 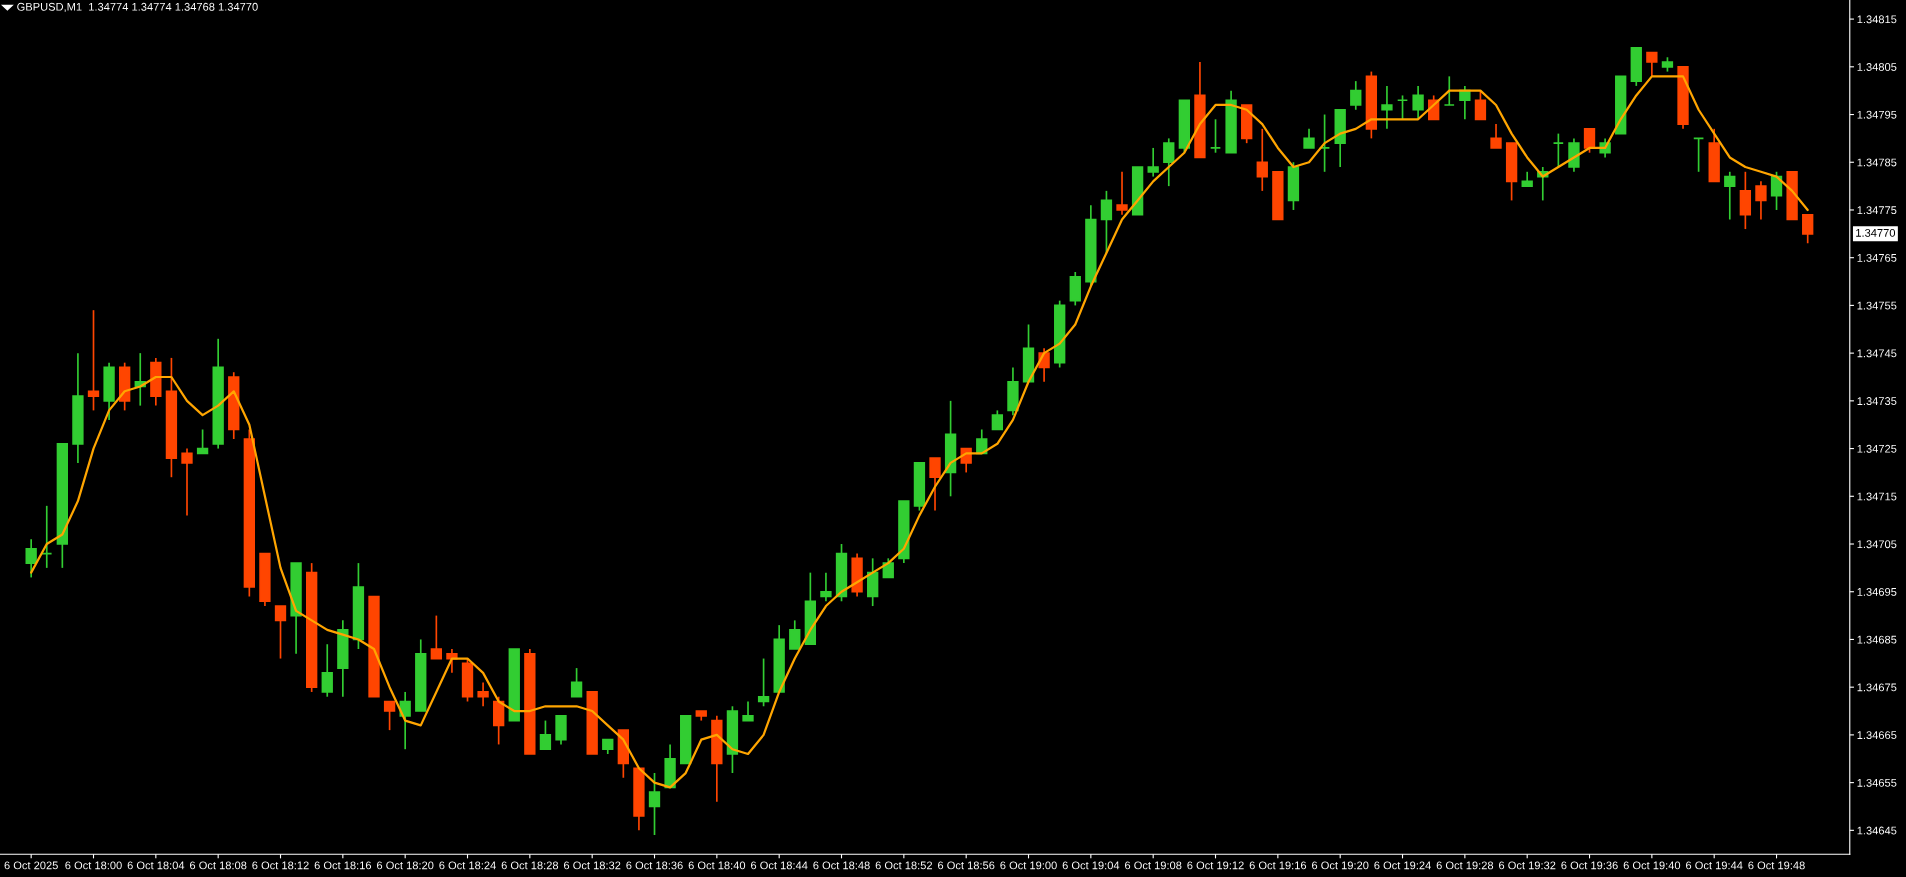 I want to click on x-tick-label: 6 Oct 18:04, so click(x=156, y=865).